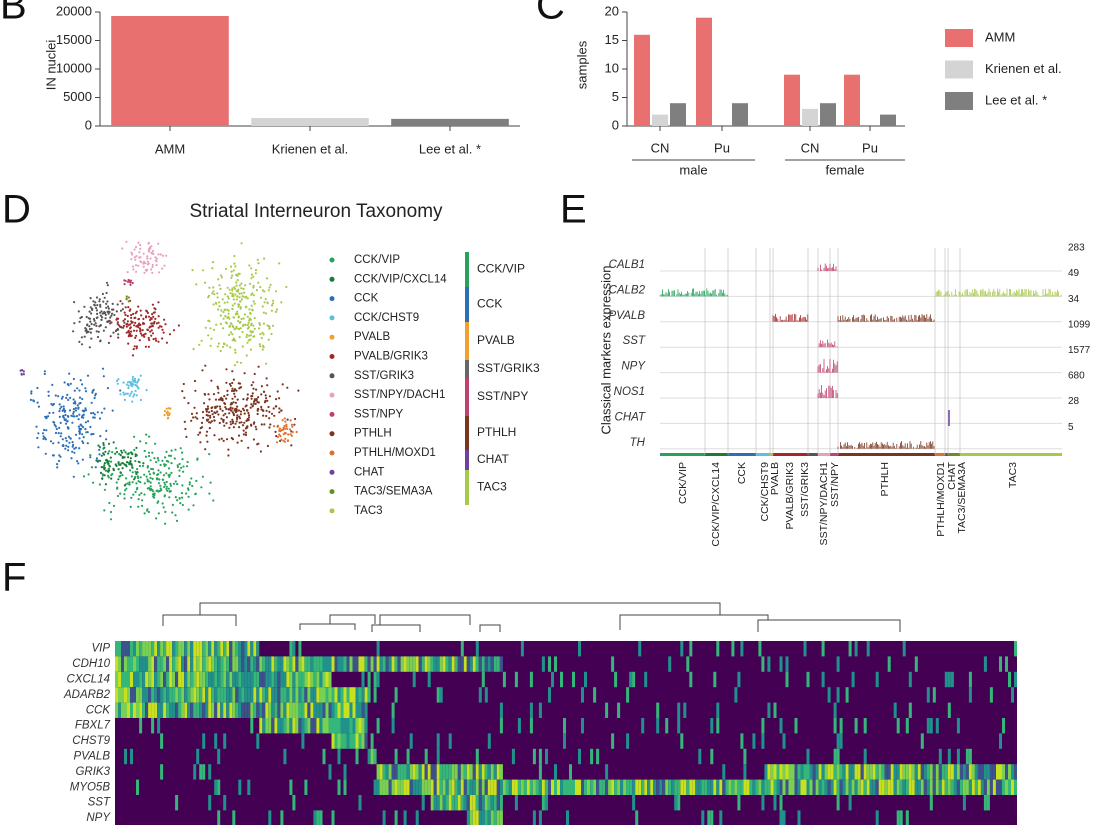 Image resolution: width=1100 pixels, height=825 pixels. What do you see at coordinates (467, 304) in the screenshot?
I see `group-bar` at bounding box center [467, 304].